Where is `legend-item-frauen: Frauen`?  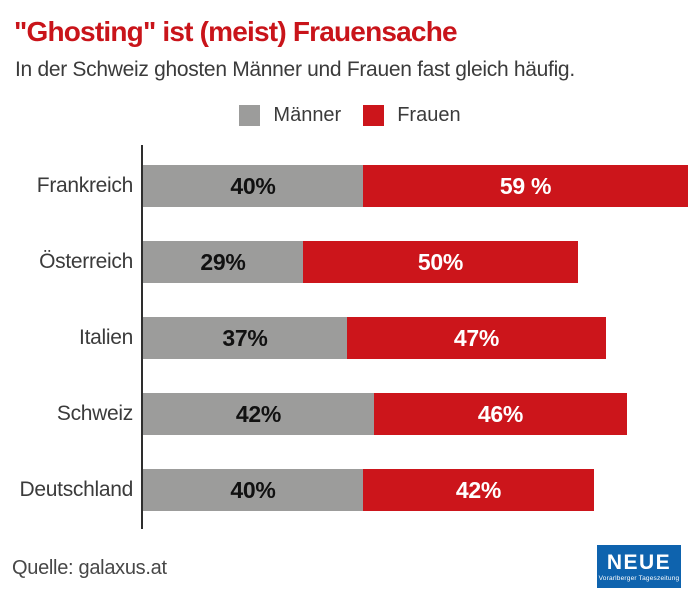
legend-item-frauen: Frauen is located at coordinates (412, 115).